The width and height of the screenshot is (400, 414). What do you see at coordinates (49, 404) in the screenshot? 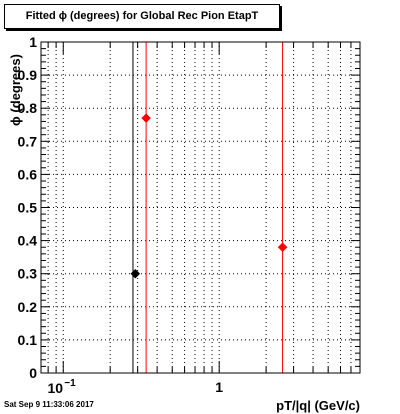
I see `timestamp: Sat Sep 9 11:33:06 2017` at bounding box center [49, 404].